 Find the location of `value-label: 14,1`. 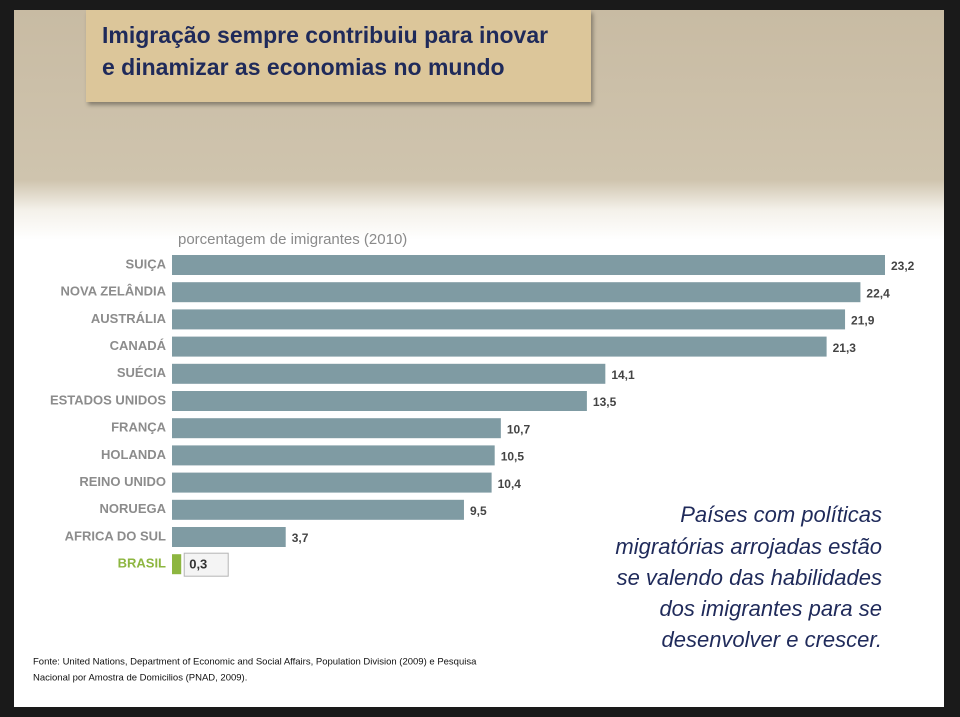

value-label: 14,1 is located at coordinates (623, 375).